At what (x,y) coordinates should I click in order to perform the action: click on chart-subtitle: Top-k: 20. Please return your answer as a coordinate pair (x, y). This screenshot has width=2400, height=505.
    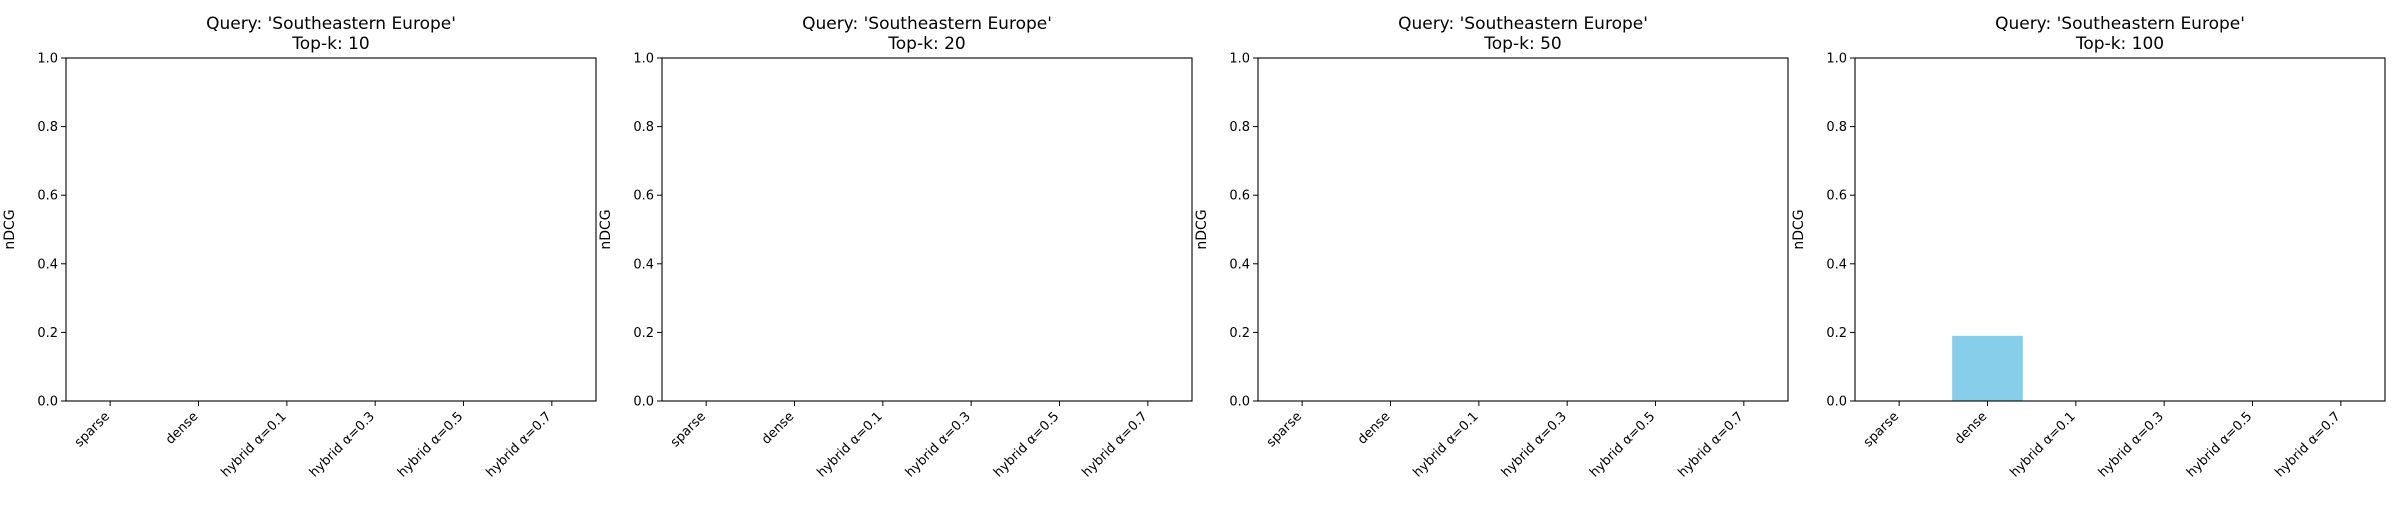
    Looking at the image, I should click on (926, 44).